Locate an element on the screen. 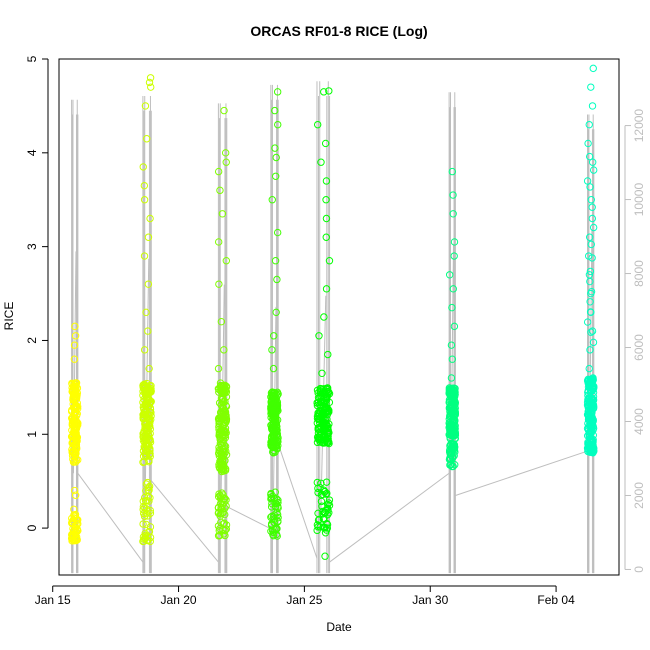 The height and width of the screenshot is (650, 650). x-tick-label: Jan 20 is located at coordinates (179, 600).